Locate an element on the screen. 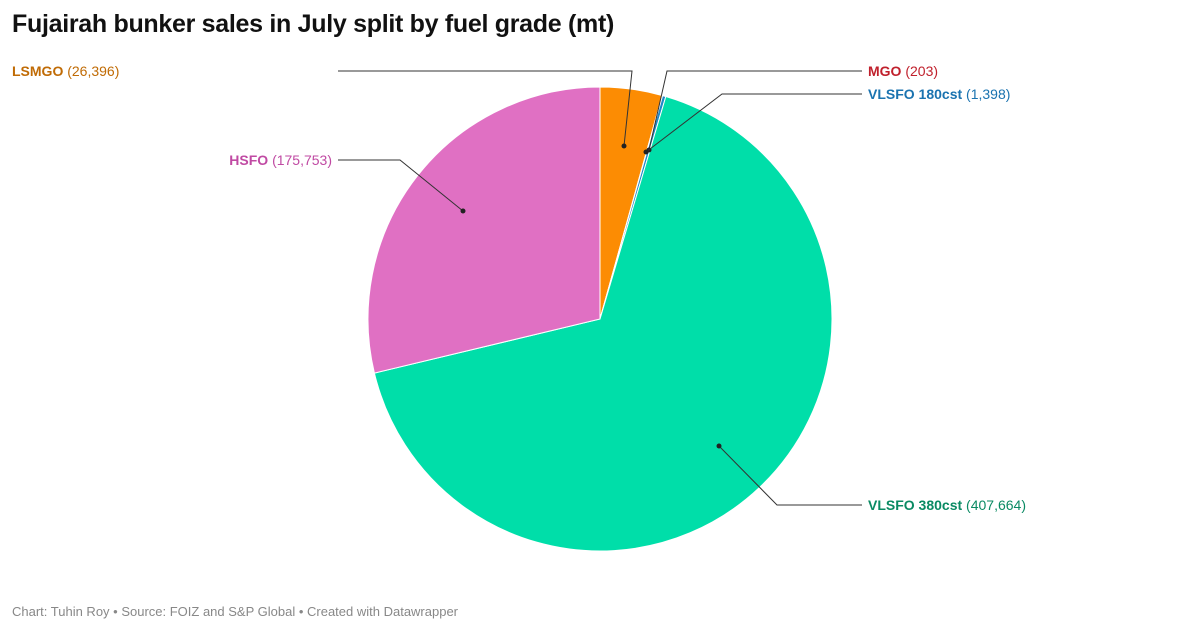 This screenshot has height=632, width=1200. leader-dot-vlsfo-180cst is located at coordinates (646, 152).